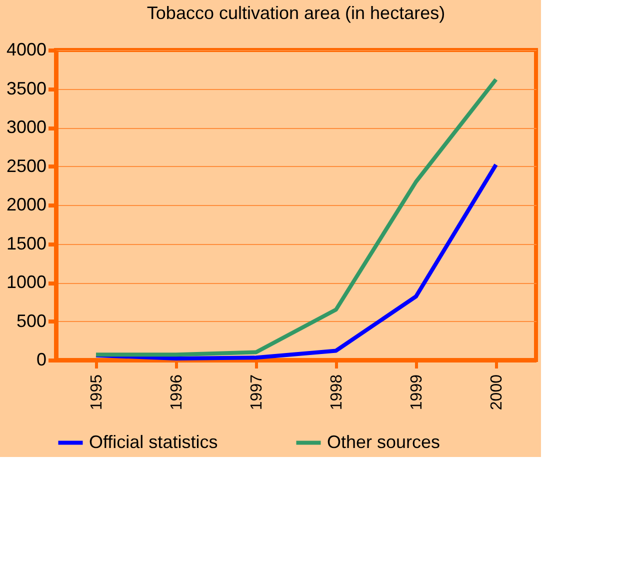 The width and height of the screenshot is (644, 562). What do you see at coordinates (26, 282) in the screenshot?
I see `y-tick-label: 1000` at bounding box center [26, 282].